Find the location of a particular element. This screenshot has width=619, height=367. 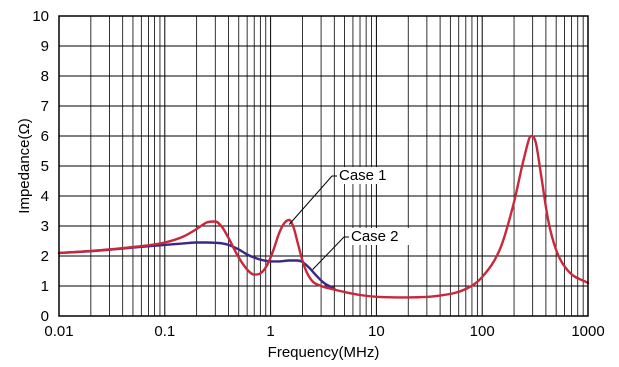

y-tick-label: 3 is located at coordinates (45, 226).